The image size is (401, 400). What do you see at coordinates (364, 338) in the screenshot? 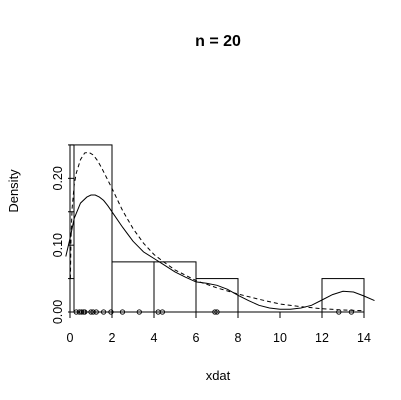
I see `x-tick-label: 14` at bounding box center [364, 338].